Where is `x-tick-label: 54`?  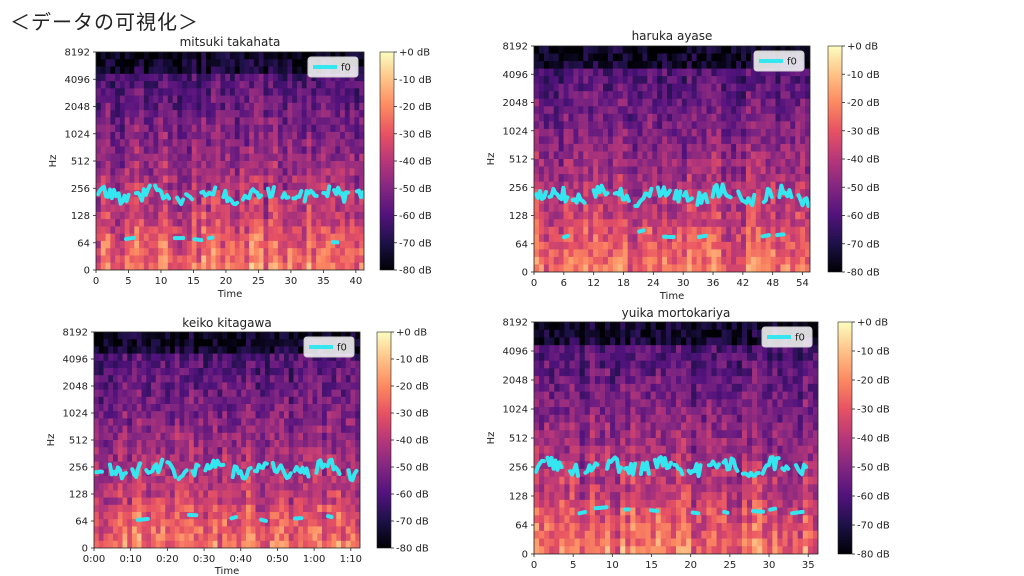 x-tick-label: 54 is located at coordinates (802, 283).